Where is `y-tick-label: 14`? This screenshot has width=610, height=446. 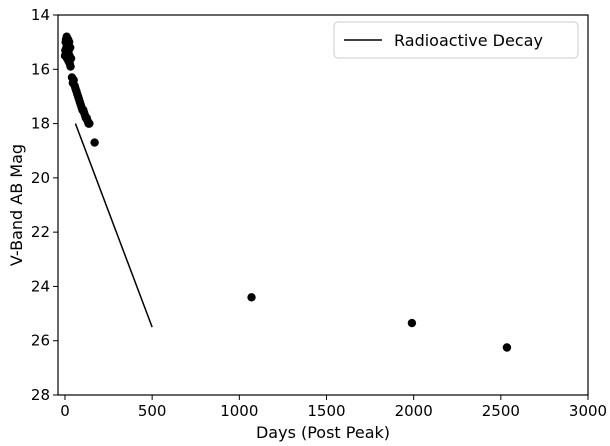 y-tick-label: 14 is located at coordinates (40, 15).